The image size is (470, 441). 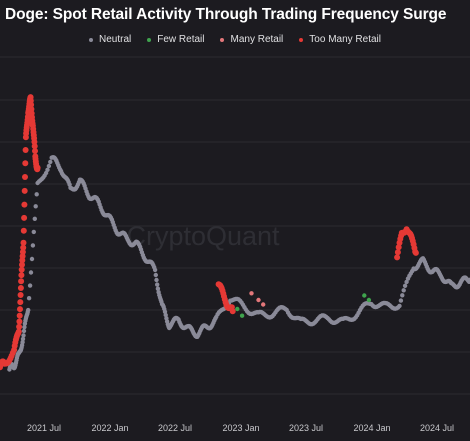 What do you see at coordinates (115, 39) in the screenshot?
I see `legend-label-neutral: Neutral` at bounding box center [115, 39].